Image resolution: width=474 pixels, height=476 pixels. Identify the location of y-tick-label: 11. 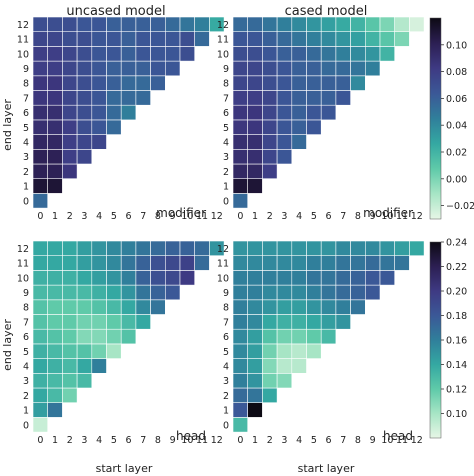
(23, 40).